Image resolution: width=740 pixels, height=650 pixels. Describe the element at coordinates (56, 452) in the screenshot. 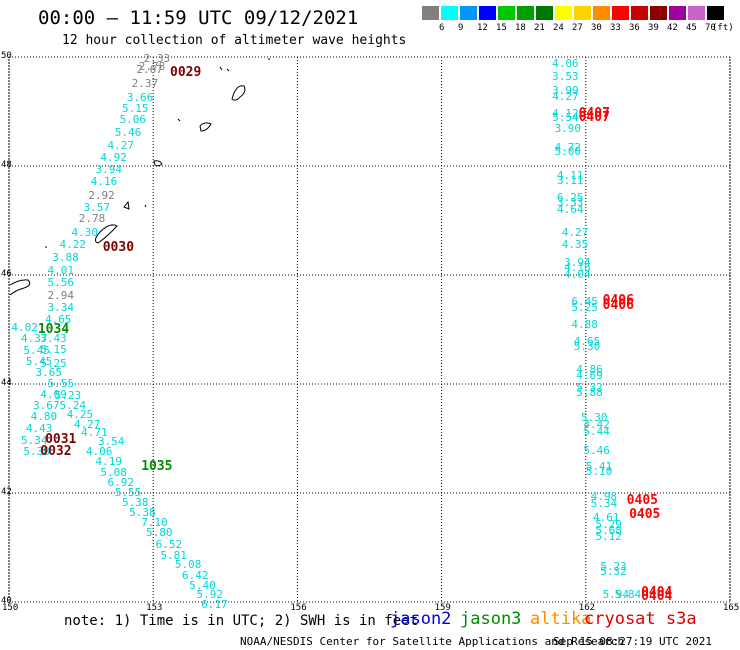

I see `pass-time-label: 0032` at that location.